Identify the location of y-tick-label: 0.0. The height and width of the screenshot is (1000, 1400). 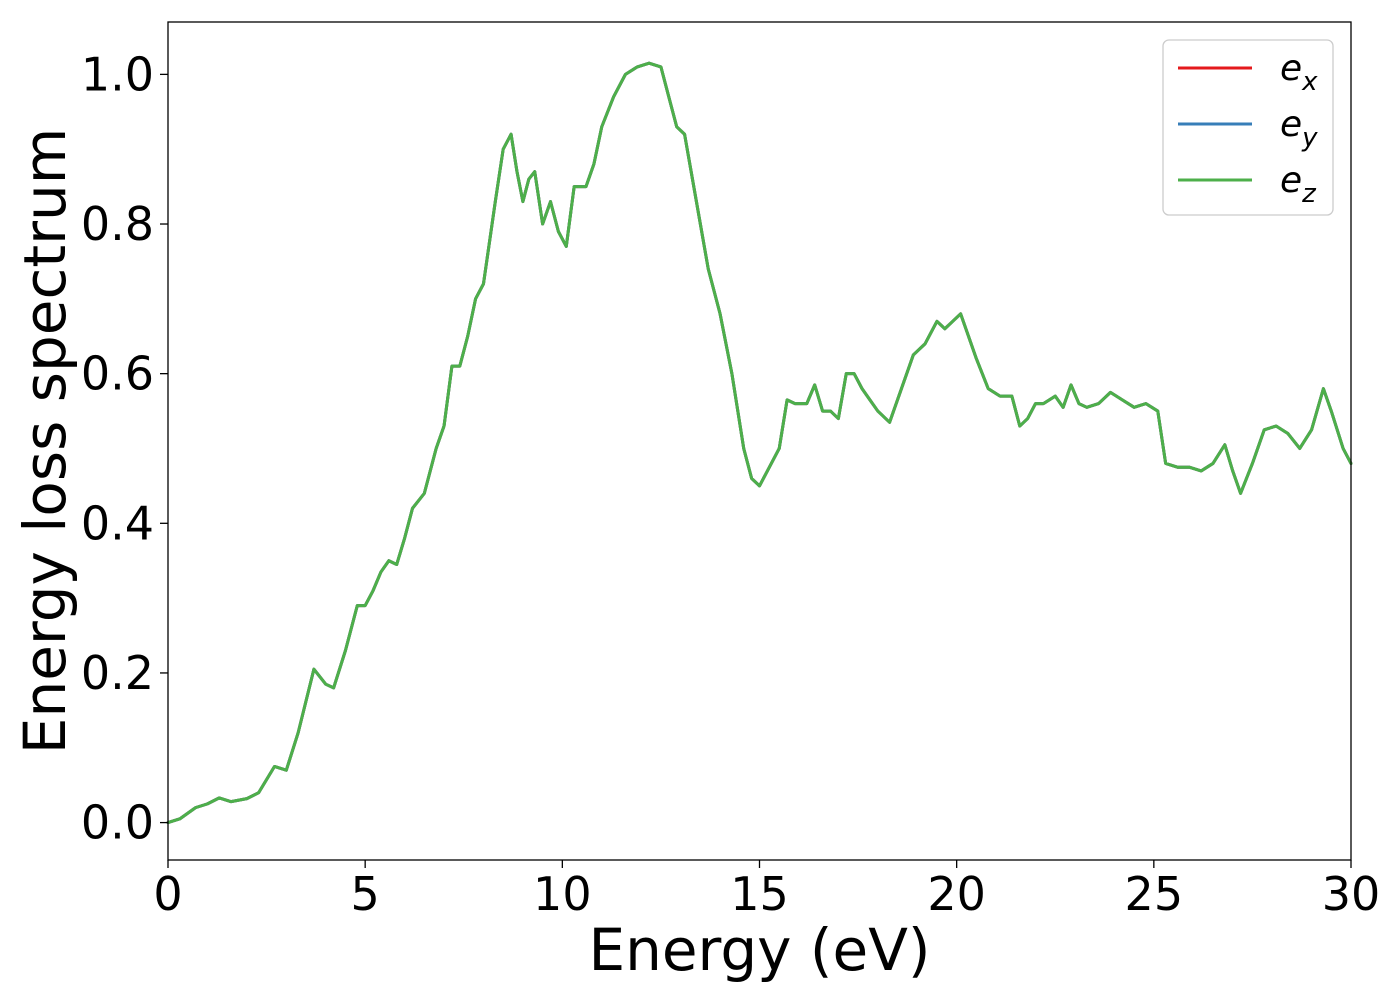
(117, 823).